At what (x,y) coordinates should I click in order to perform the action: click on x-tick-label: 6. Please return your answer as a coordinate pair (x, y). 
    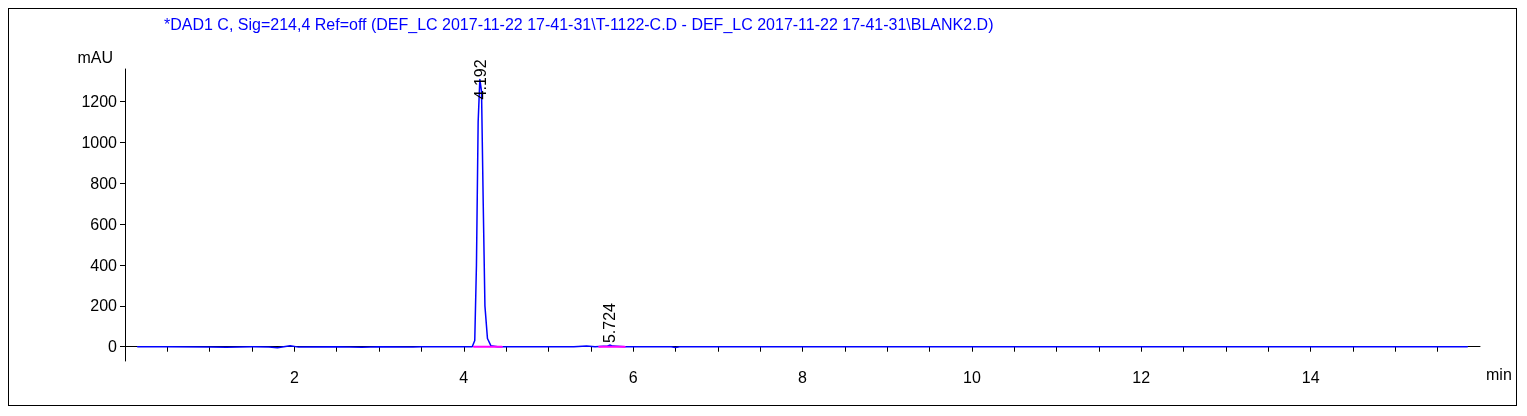
    Looking at the image, I should click on (633, 377).